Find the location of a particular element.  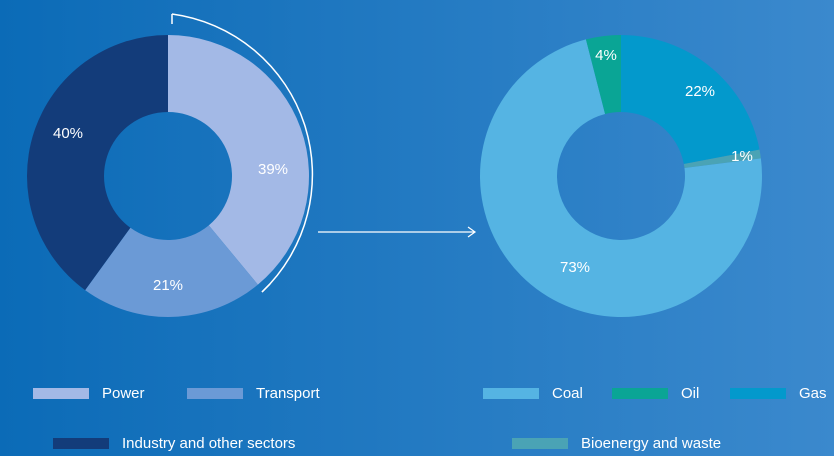

legend-label: Industry and other sectors is located at coordinates (208, 443).